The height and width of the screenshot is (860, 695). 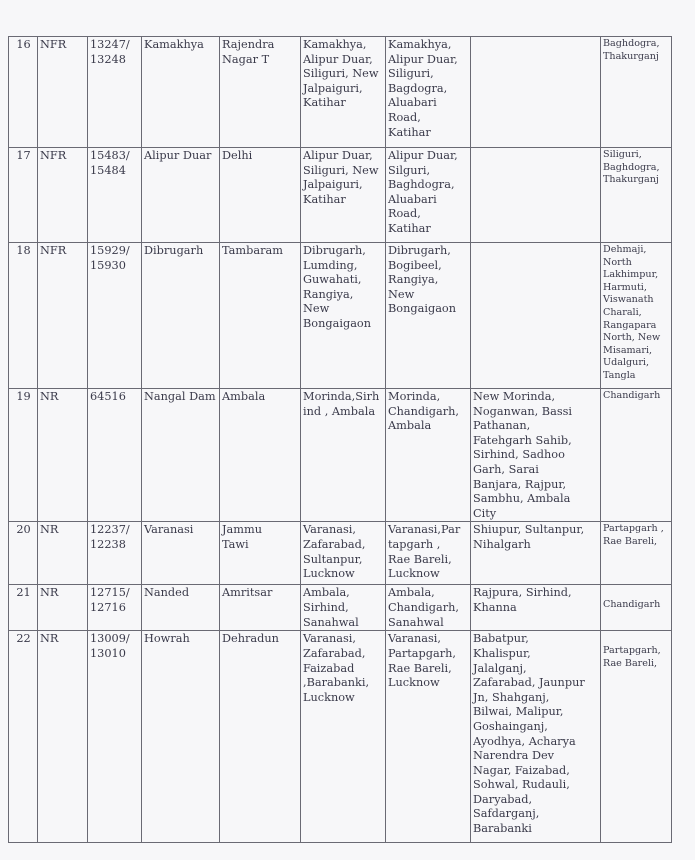 I want to click on to-station: Jammu Tawi, so click(x=260, y=553).